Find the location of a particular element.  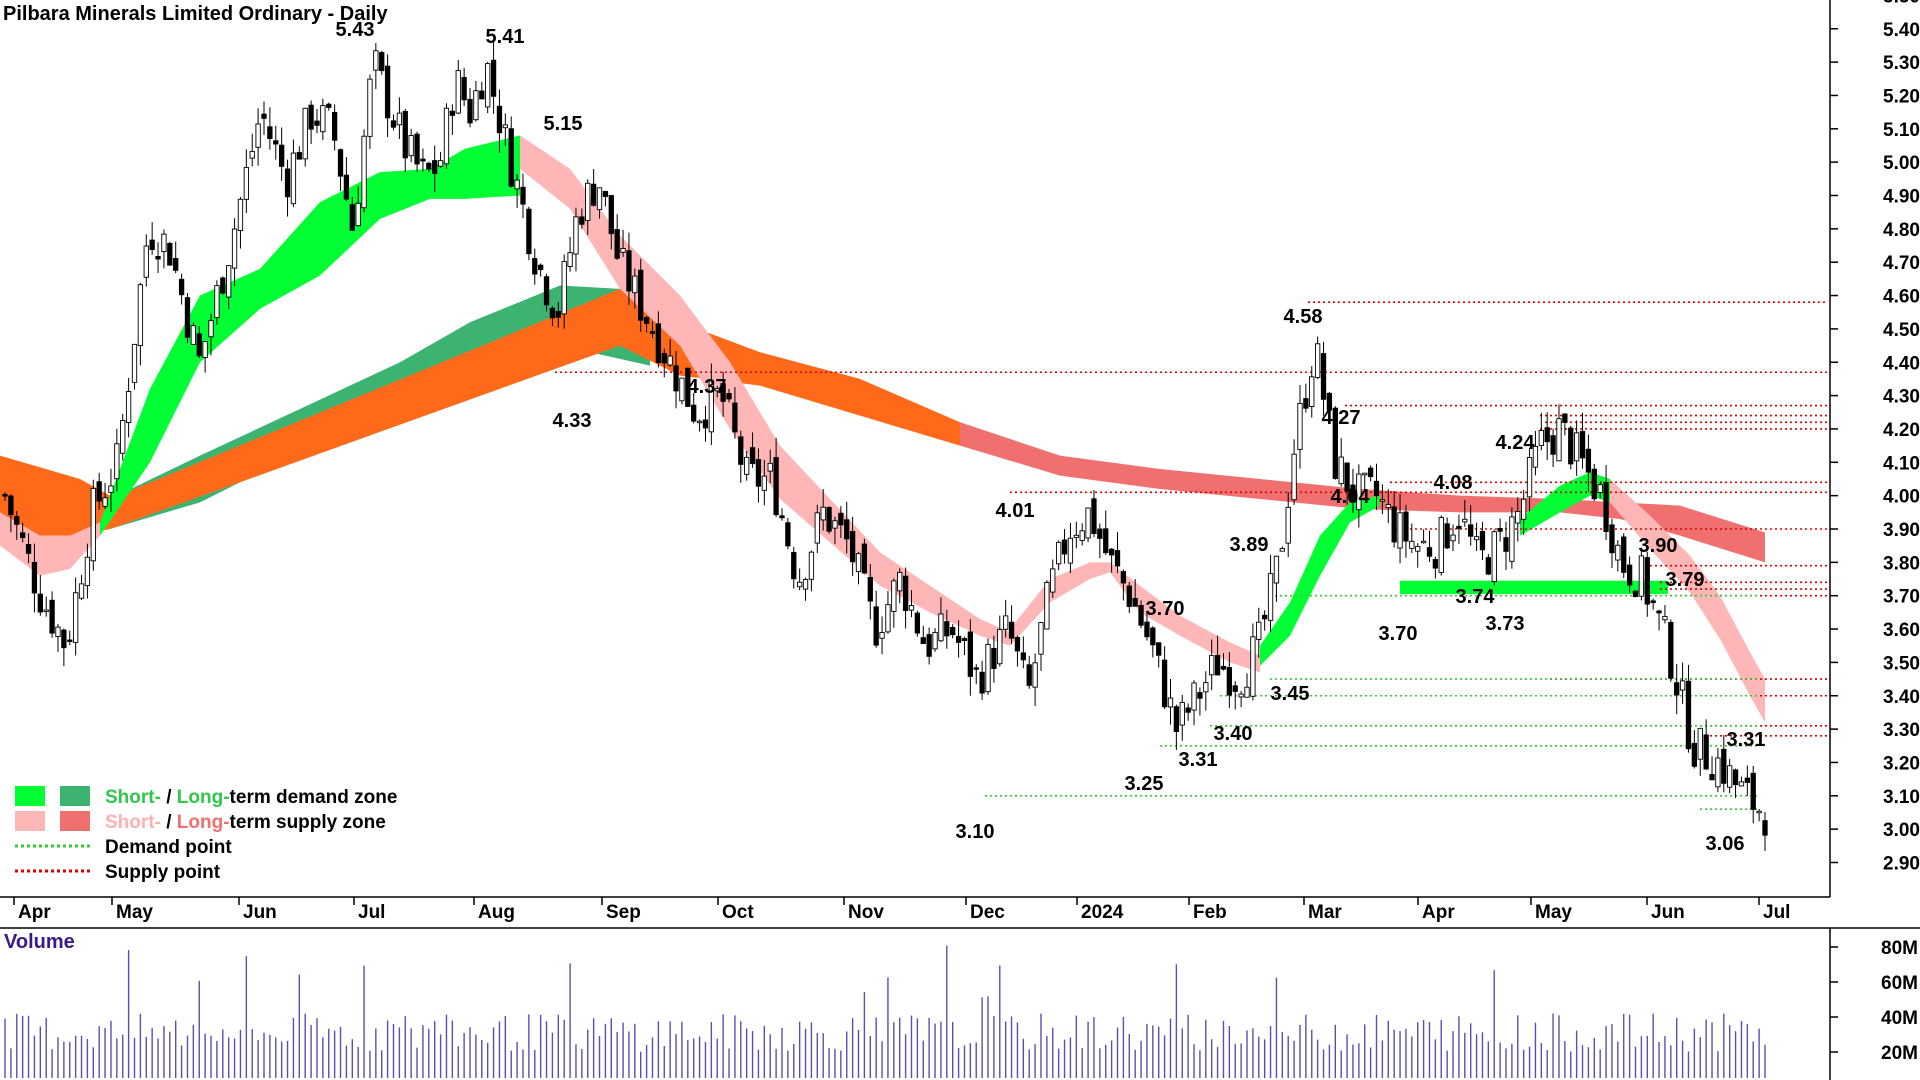

price-tick-label: 5.30 is located at coordinates (1901, 63).